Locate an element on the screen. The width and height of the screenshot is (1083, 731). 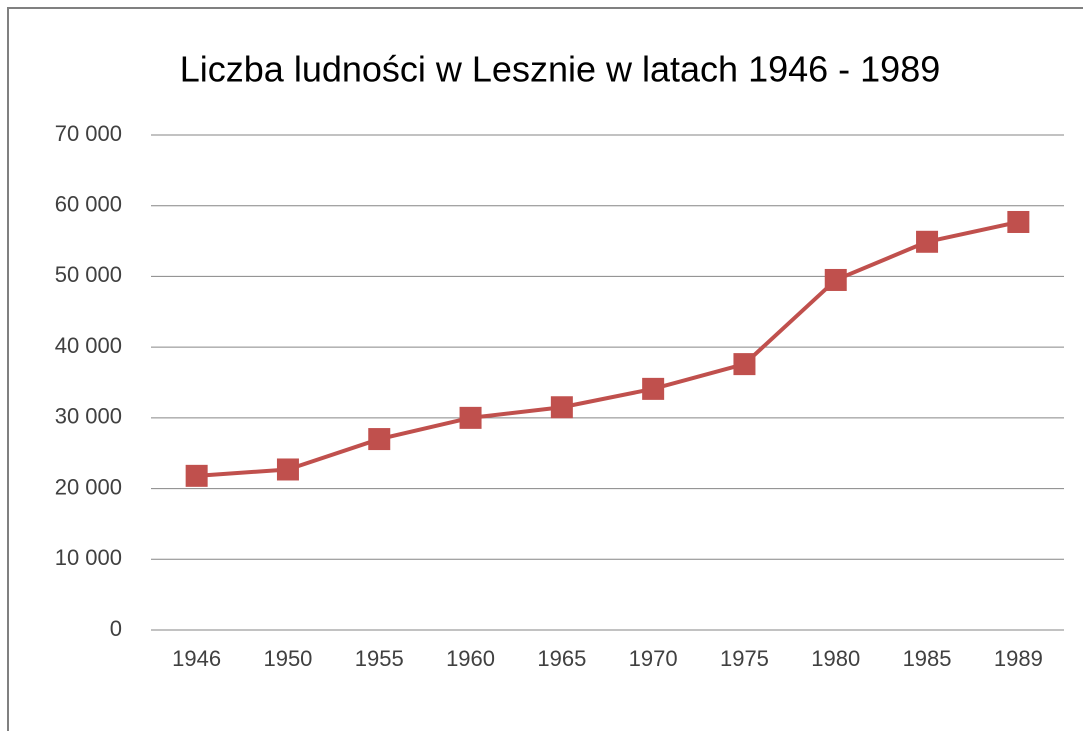
x-tick-label: 1946 is located at coordinates (196, 658).